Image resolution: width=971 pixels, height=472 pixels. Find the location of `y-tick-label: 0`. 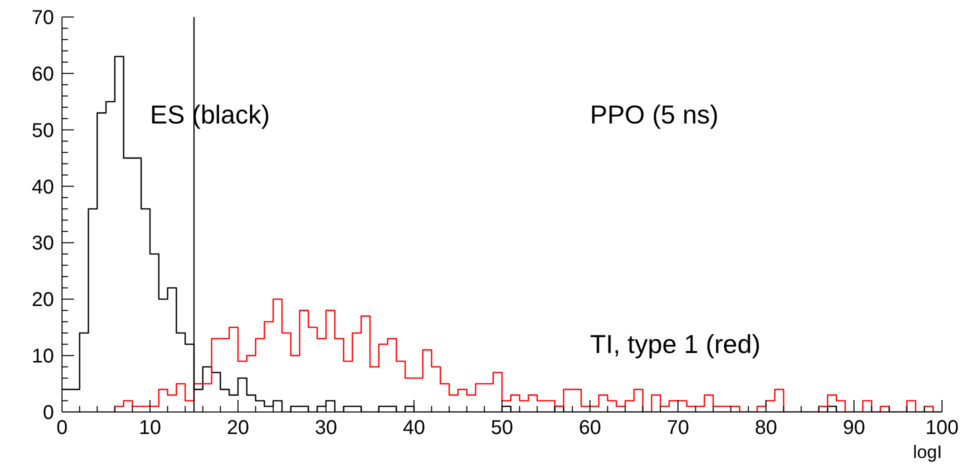

y-tick-label: 0 is located at coordinates (48, 413).